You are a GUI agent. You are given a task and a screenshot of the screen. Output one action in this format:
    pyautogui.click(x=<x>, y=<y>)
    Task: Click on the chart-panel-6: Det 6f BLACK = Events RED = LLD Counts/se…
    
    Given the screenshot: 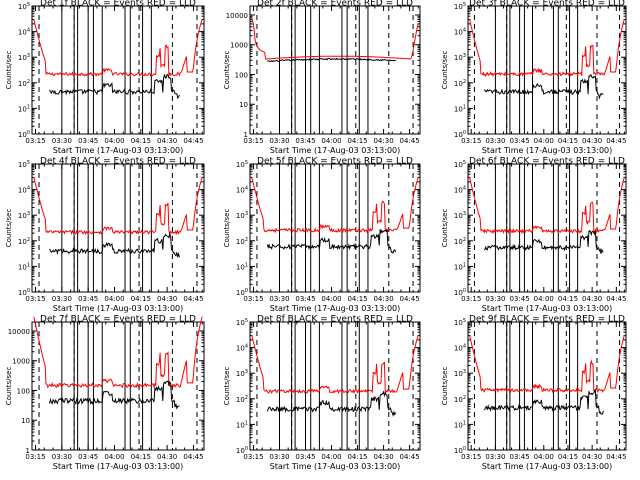 What is the action you would take?
    pyautogui.click(x=534, y=235)
    